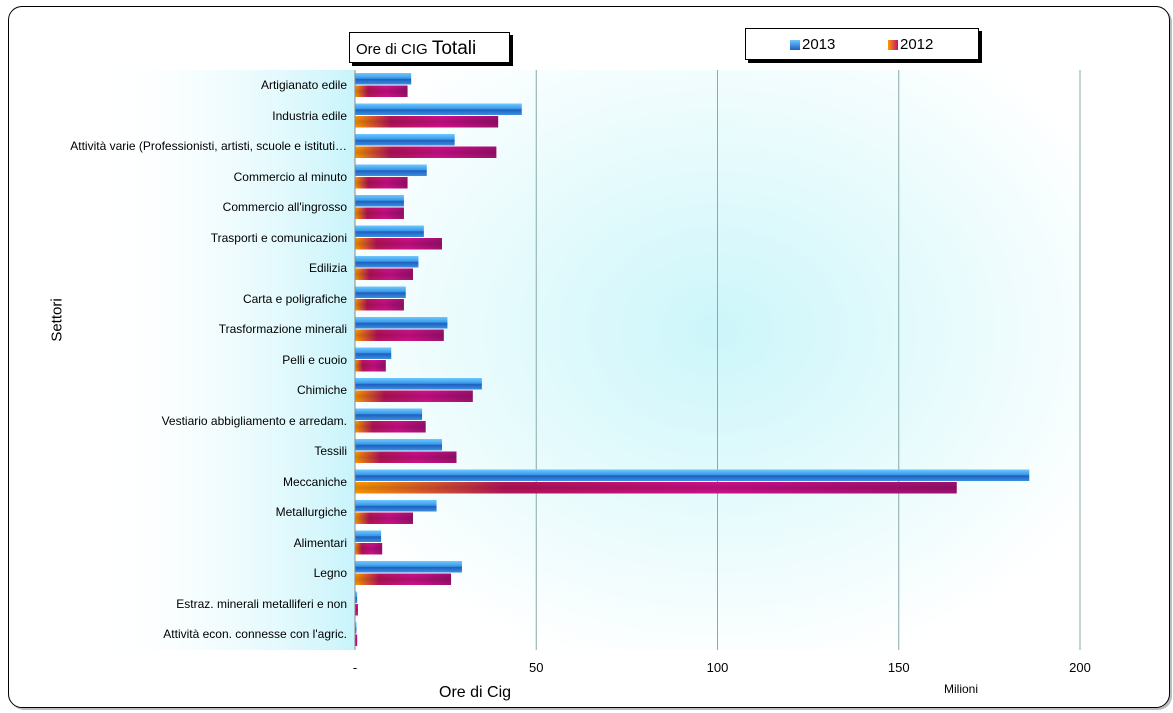 The image size is (1173, 713). What do you see at coordinates (1080, 667) in the screenshot?
I see `x-tick-label: 200` at bounding box center [1080, 667].